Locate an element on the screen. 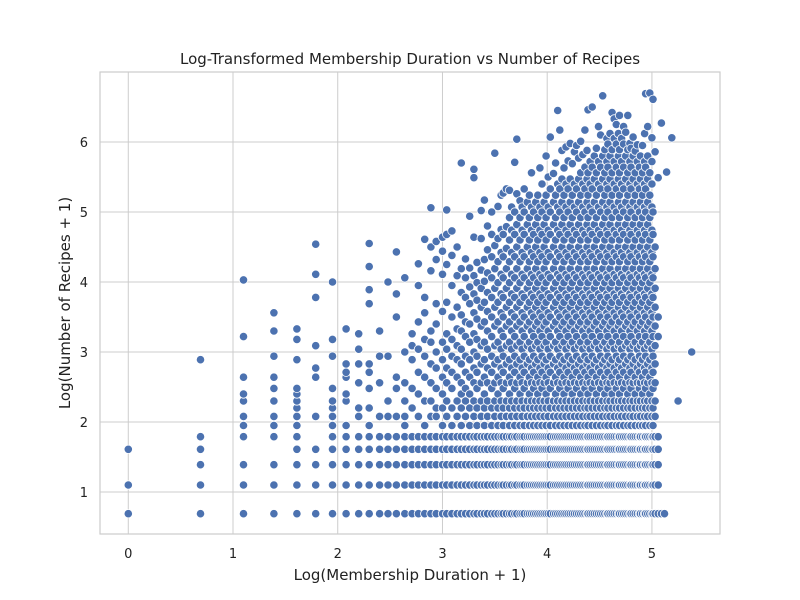 The height and width of the screenshot is (600, 800). x-tick-label: 2 is located at coordinates (338, 554).